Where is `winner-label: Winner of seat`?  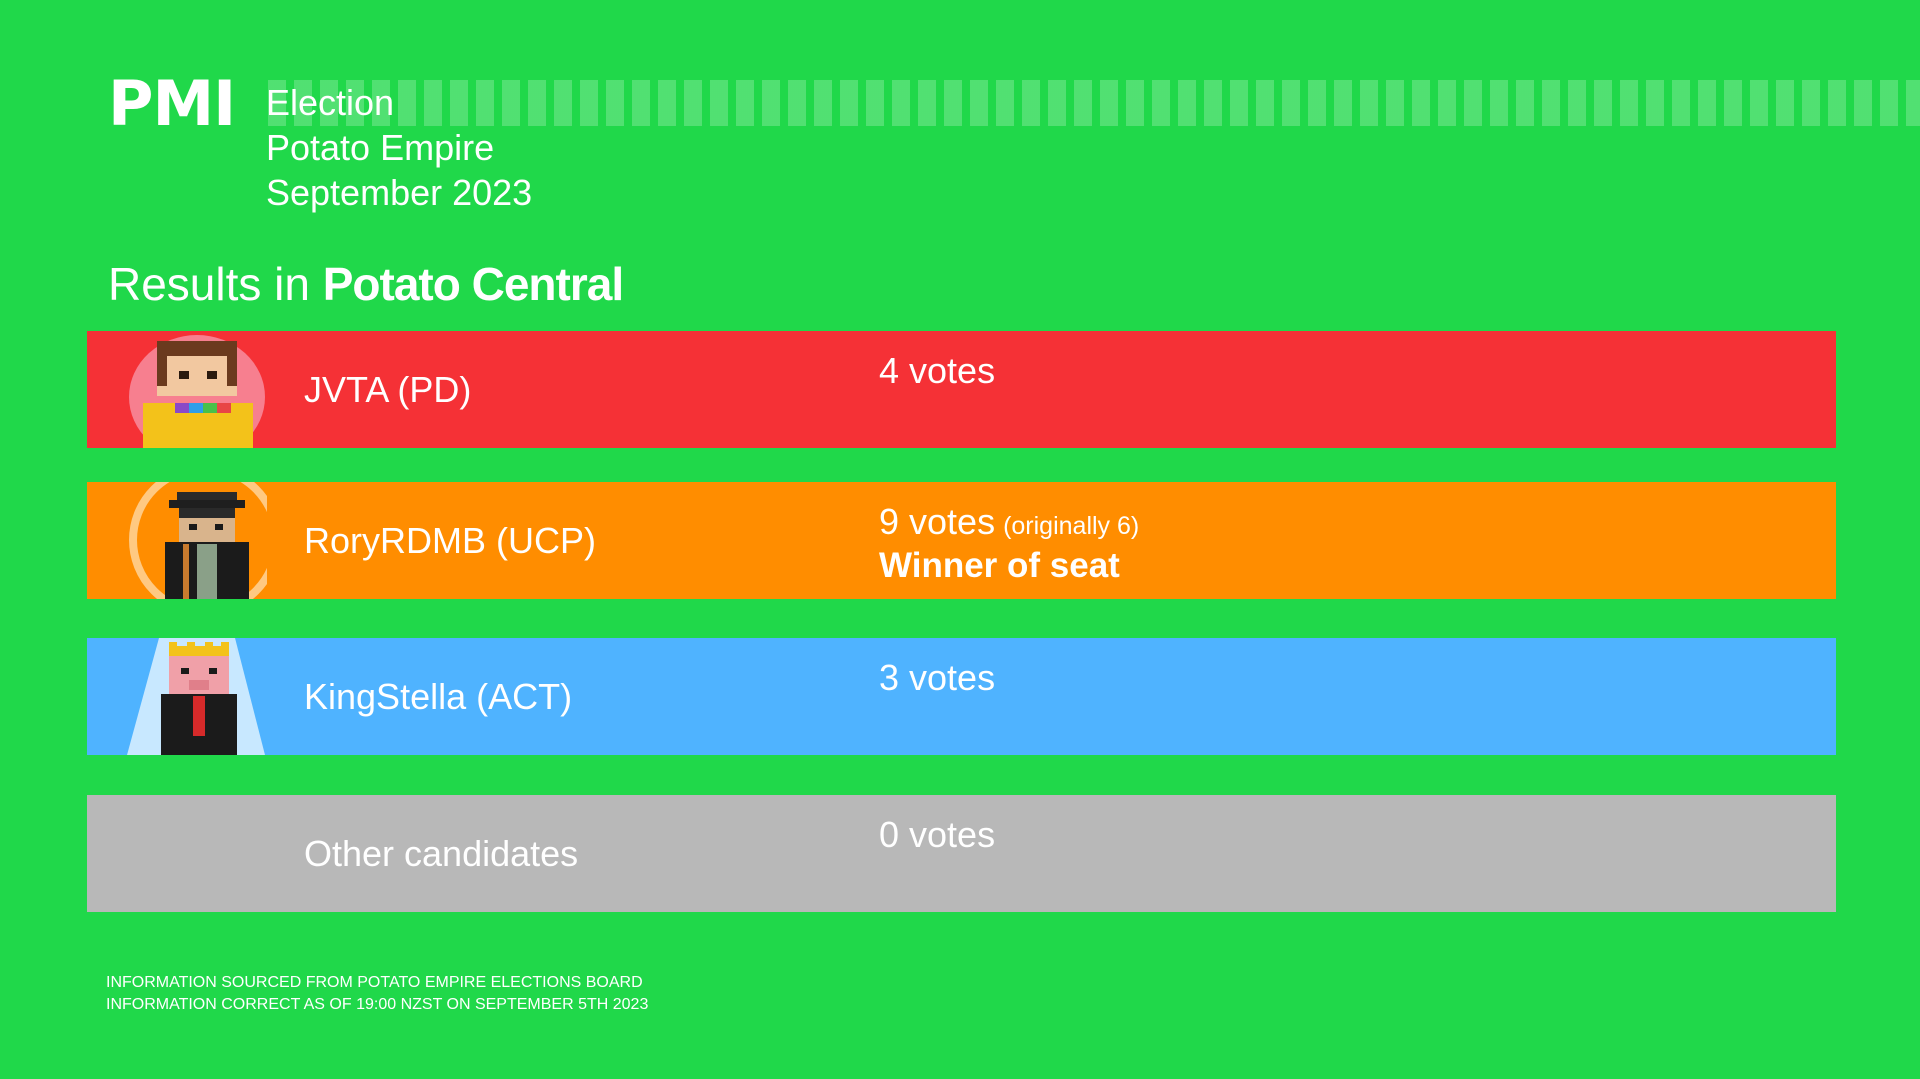 winner-label: Winner of seat is located at coordinates (999, 565).